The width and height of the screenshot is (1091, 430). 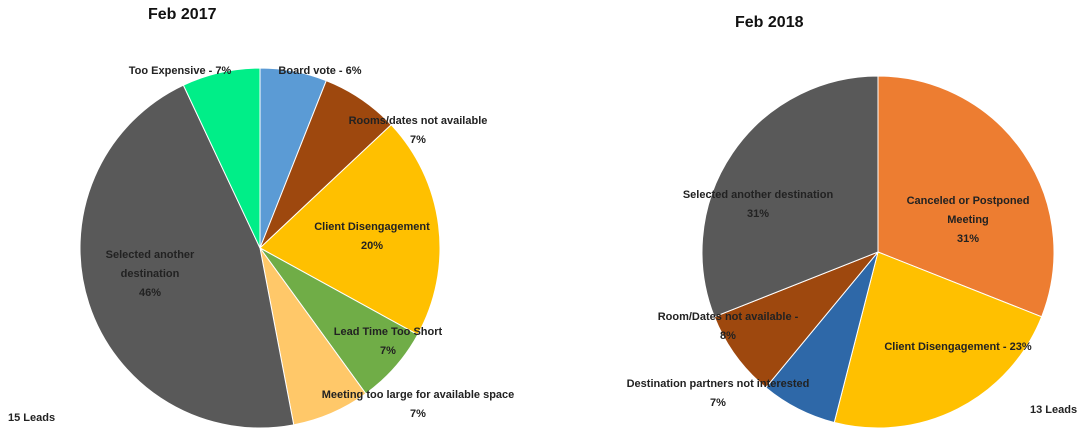 What do you see at coordinates (728, 327) in the screenshot?
I see `slice-label: Room/Dates not available - 8%` at bounding box center [728, 327].